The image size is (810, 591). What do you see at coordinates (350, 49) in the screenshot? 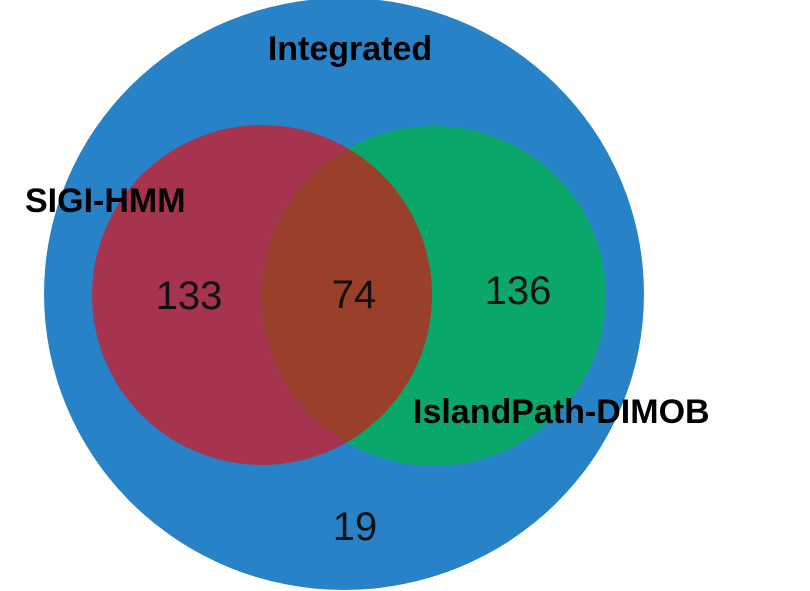
I see `integrated-label: Integrated` at bounding box center [350, 49].